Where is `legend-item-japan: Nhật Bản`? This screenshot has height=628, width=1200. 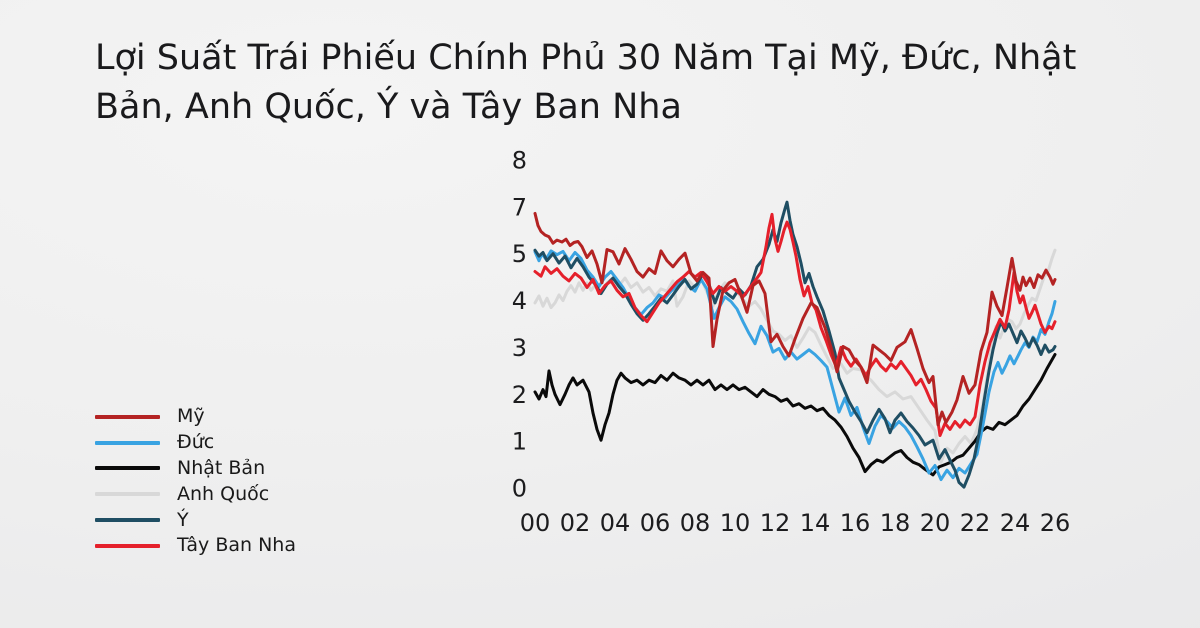
legend-item-japan: Nhật Bản is located at coordinates (195, 469).